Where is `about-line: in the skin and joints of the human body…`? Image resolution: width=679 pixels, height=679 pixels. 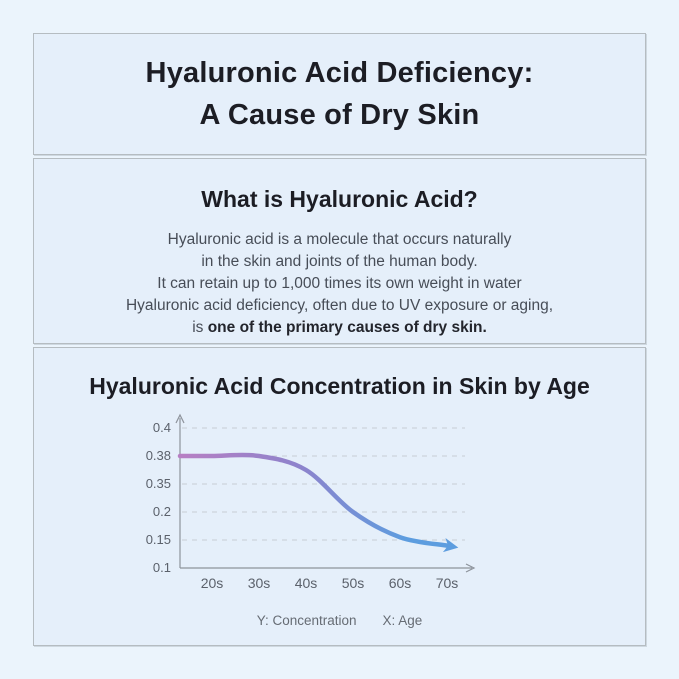
about-line: in the skin and joints of the human body… is located at coordinates (339, 261).